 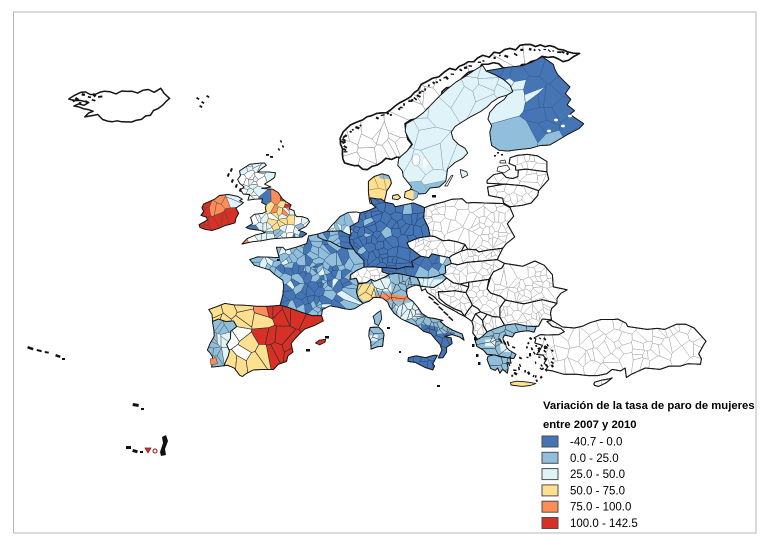 I want to click on svg-text: 25.0 - 50.0, so click(x=597, y=475).